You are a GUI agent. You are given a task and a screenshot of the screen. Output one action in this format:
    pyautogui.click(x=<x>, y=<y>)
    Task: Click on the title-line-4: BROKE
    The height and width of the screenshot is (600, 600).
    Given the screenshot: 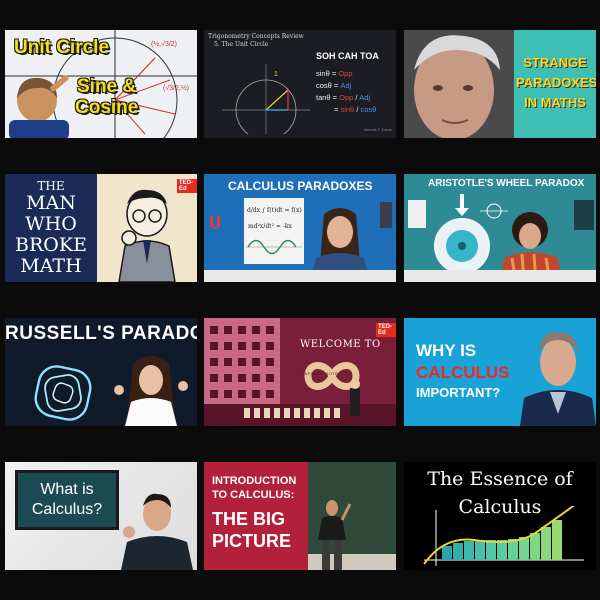 What is the action you would take?
    pyautogui.click(x=51, y=245)
    